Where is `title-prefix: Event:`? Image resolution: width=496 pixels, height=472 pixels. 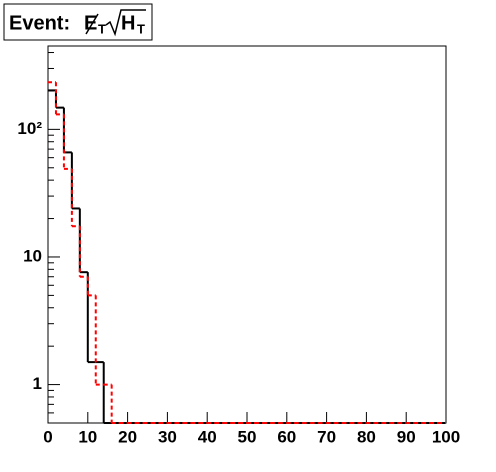
title-prefix: Event: is located at coordinates (39, 23).